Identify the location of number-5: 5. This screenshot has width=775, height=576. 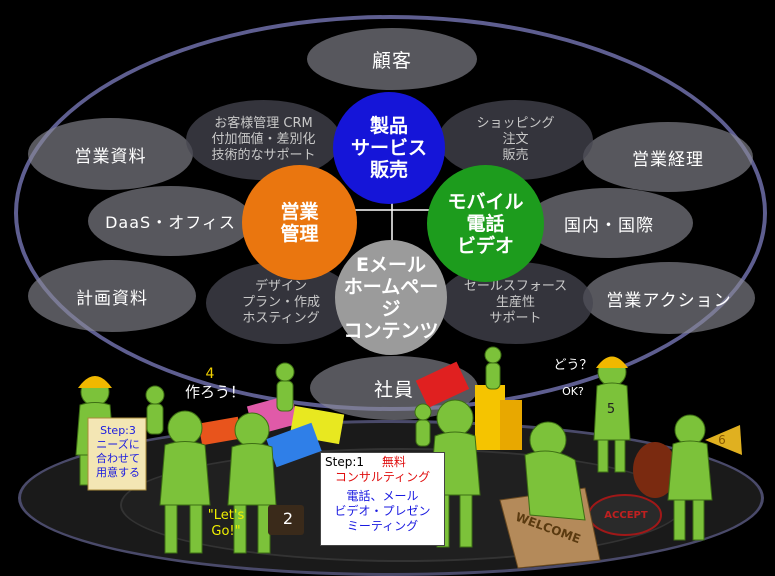
(611, 409).